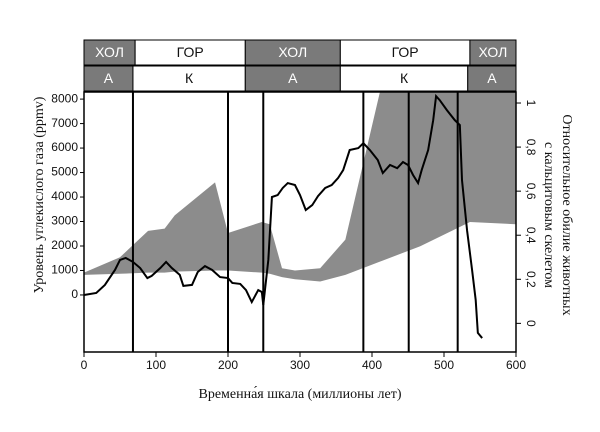 This screenshot has width=600, height=432. Describe the element at coordinates (372, 365) in the screenshot. I see `x-tick-label: 400` at that location.